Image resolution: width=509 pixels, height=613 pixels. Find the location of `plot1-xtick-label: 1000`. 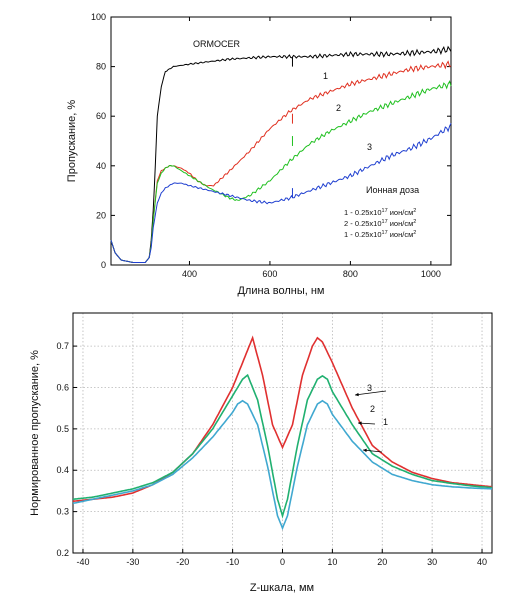

plot1-xtick-label: 1000 is located at coordinates (431, 274).